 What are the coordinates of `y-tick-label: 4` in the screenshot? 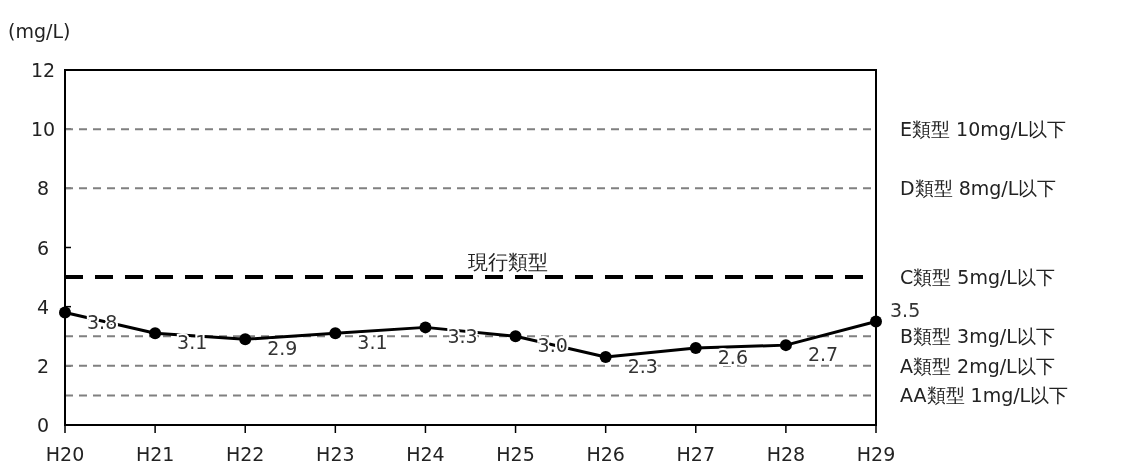 It's located at (43, 306).